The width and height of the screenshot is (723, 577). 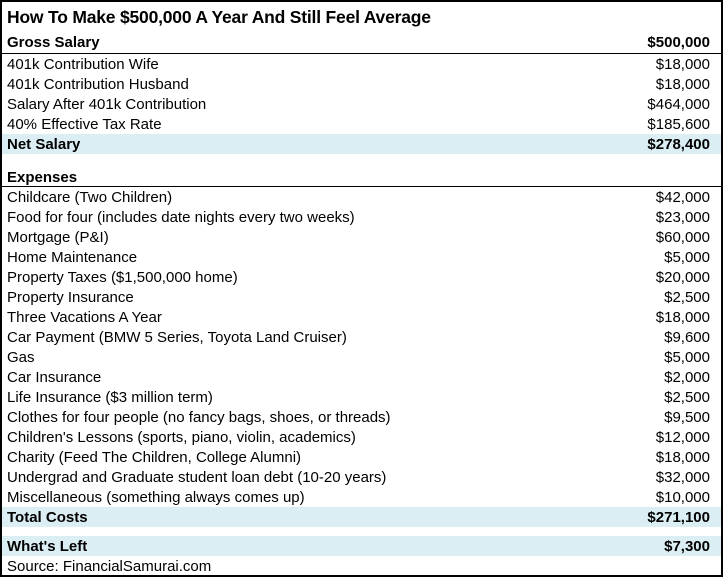 I want to click on table-row: Childcare (Two Children) $42,000, so click(x=361, y=197).